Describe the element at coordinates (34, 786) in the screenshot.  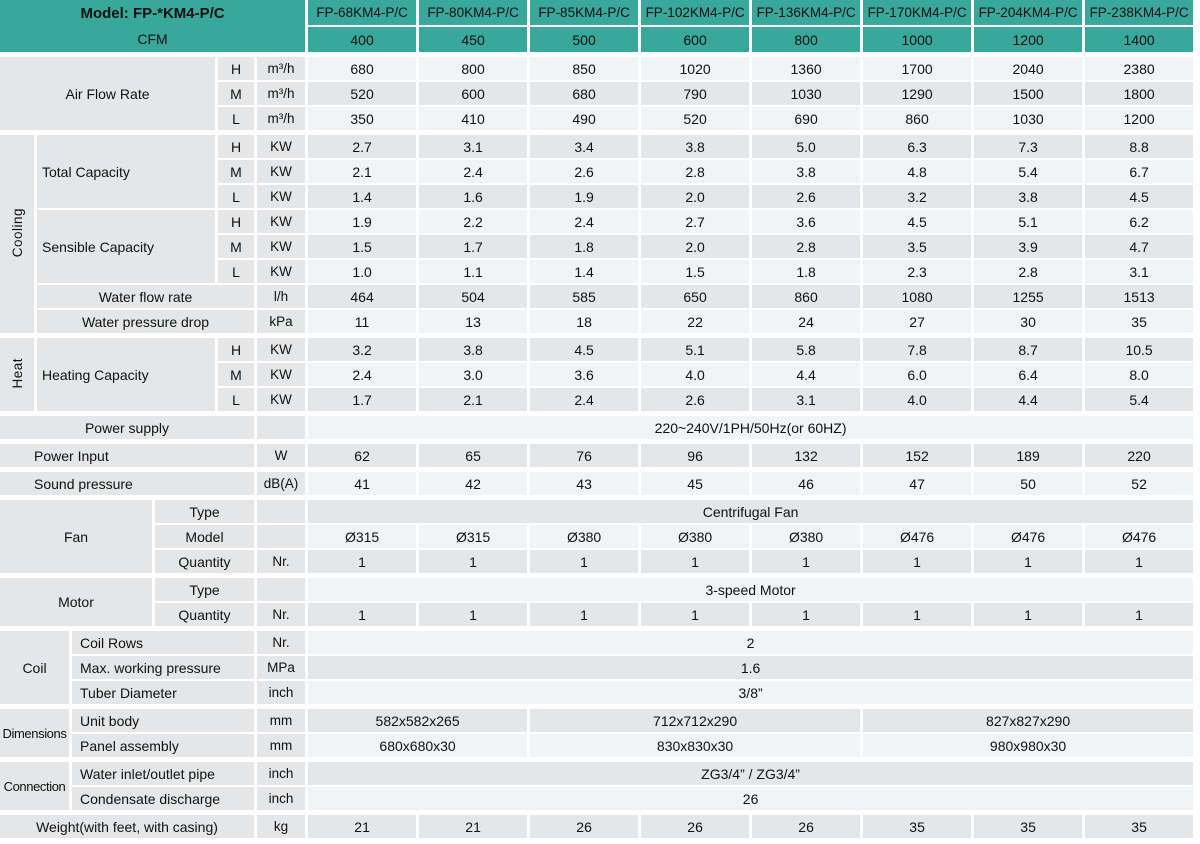
I see `connection-group-label: Connection` at that location.